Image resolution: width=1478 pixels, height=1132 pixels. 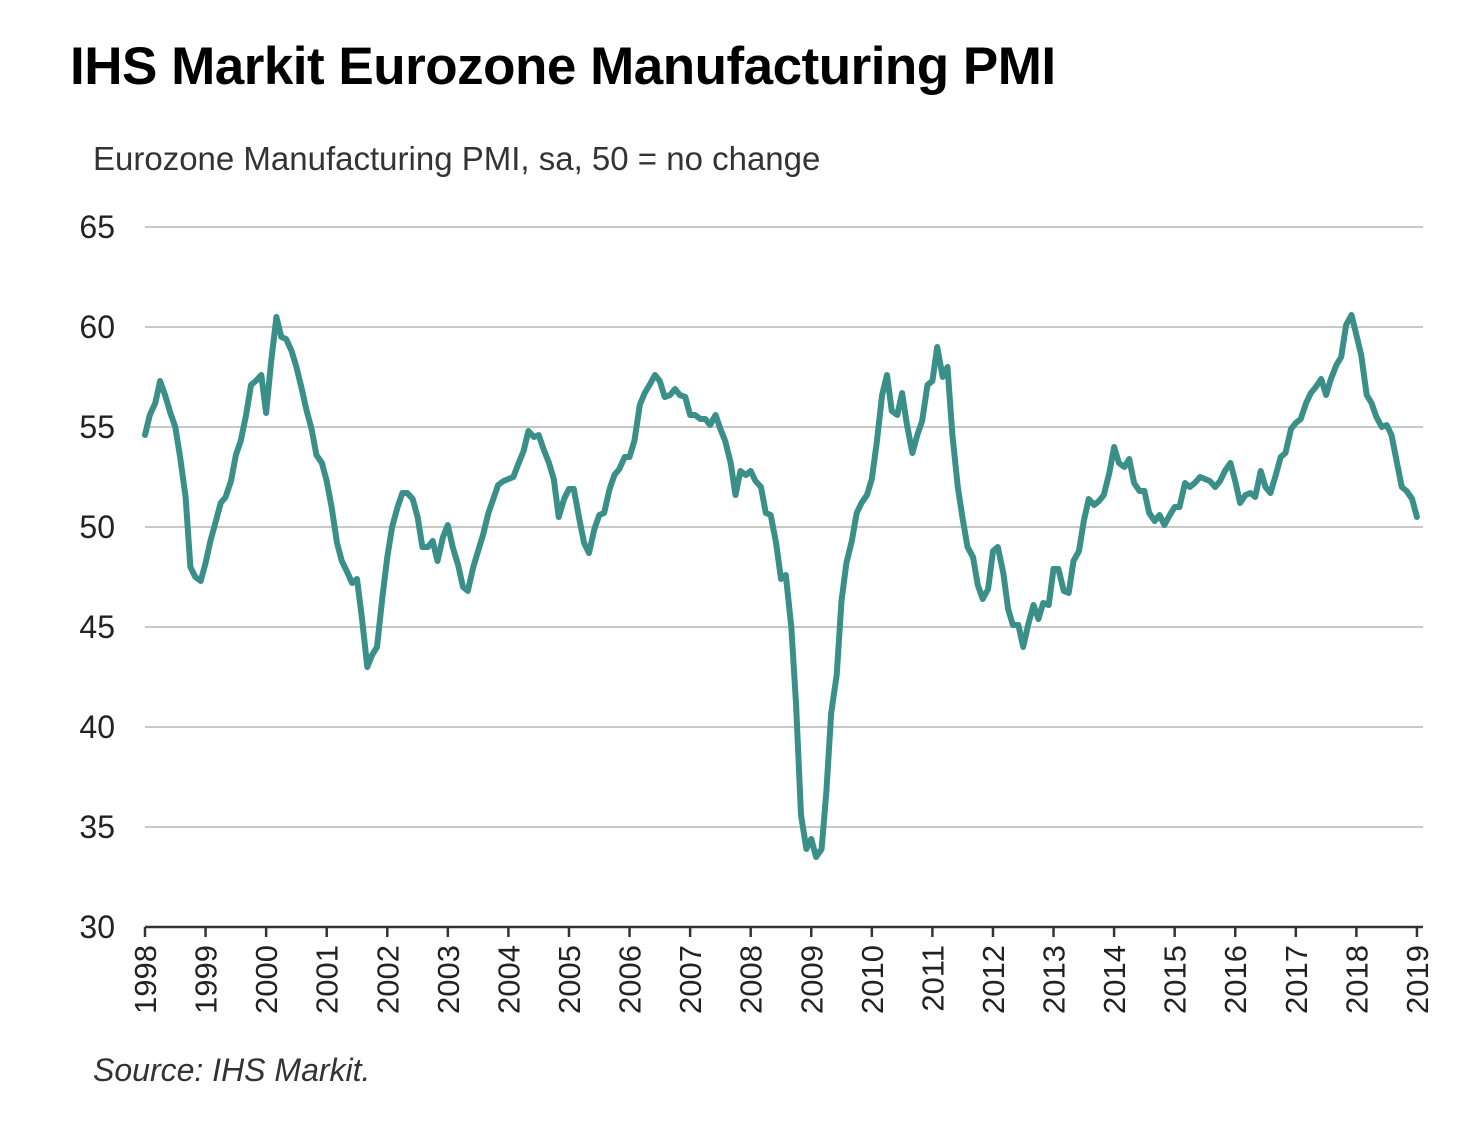 What do you see at coordinates (97, 627) in the screenshot?
I see `y-tick-label: 45` at bounding box center [97, 627].